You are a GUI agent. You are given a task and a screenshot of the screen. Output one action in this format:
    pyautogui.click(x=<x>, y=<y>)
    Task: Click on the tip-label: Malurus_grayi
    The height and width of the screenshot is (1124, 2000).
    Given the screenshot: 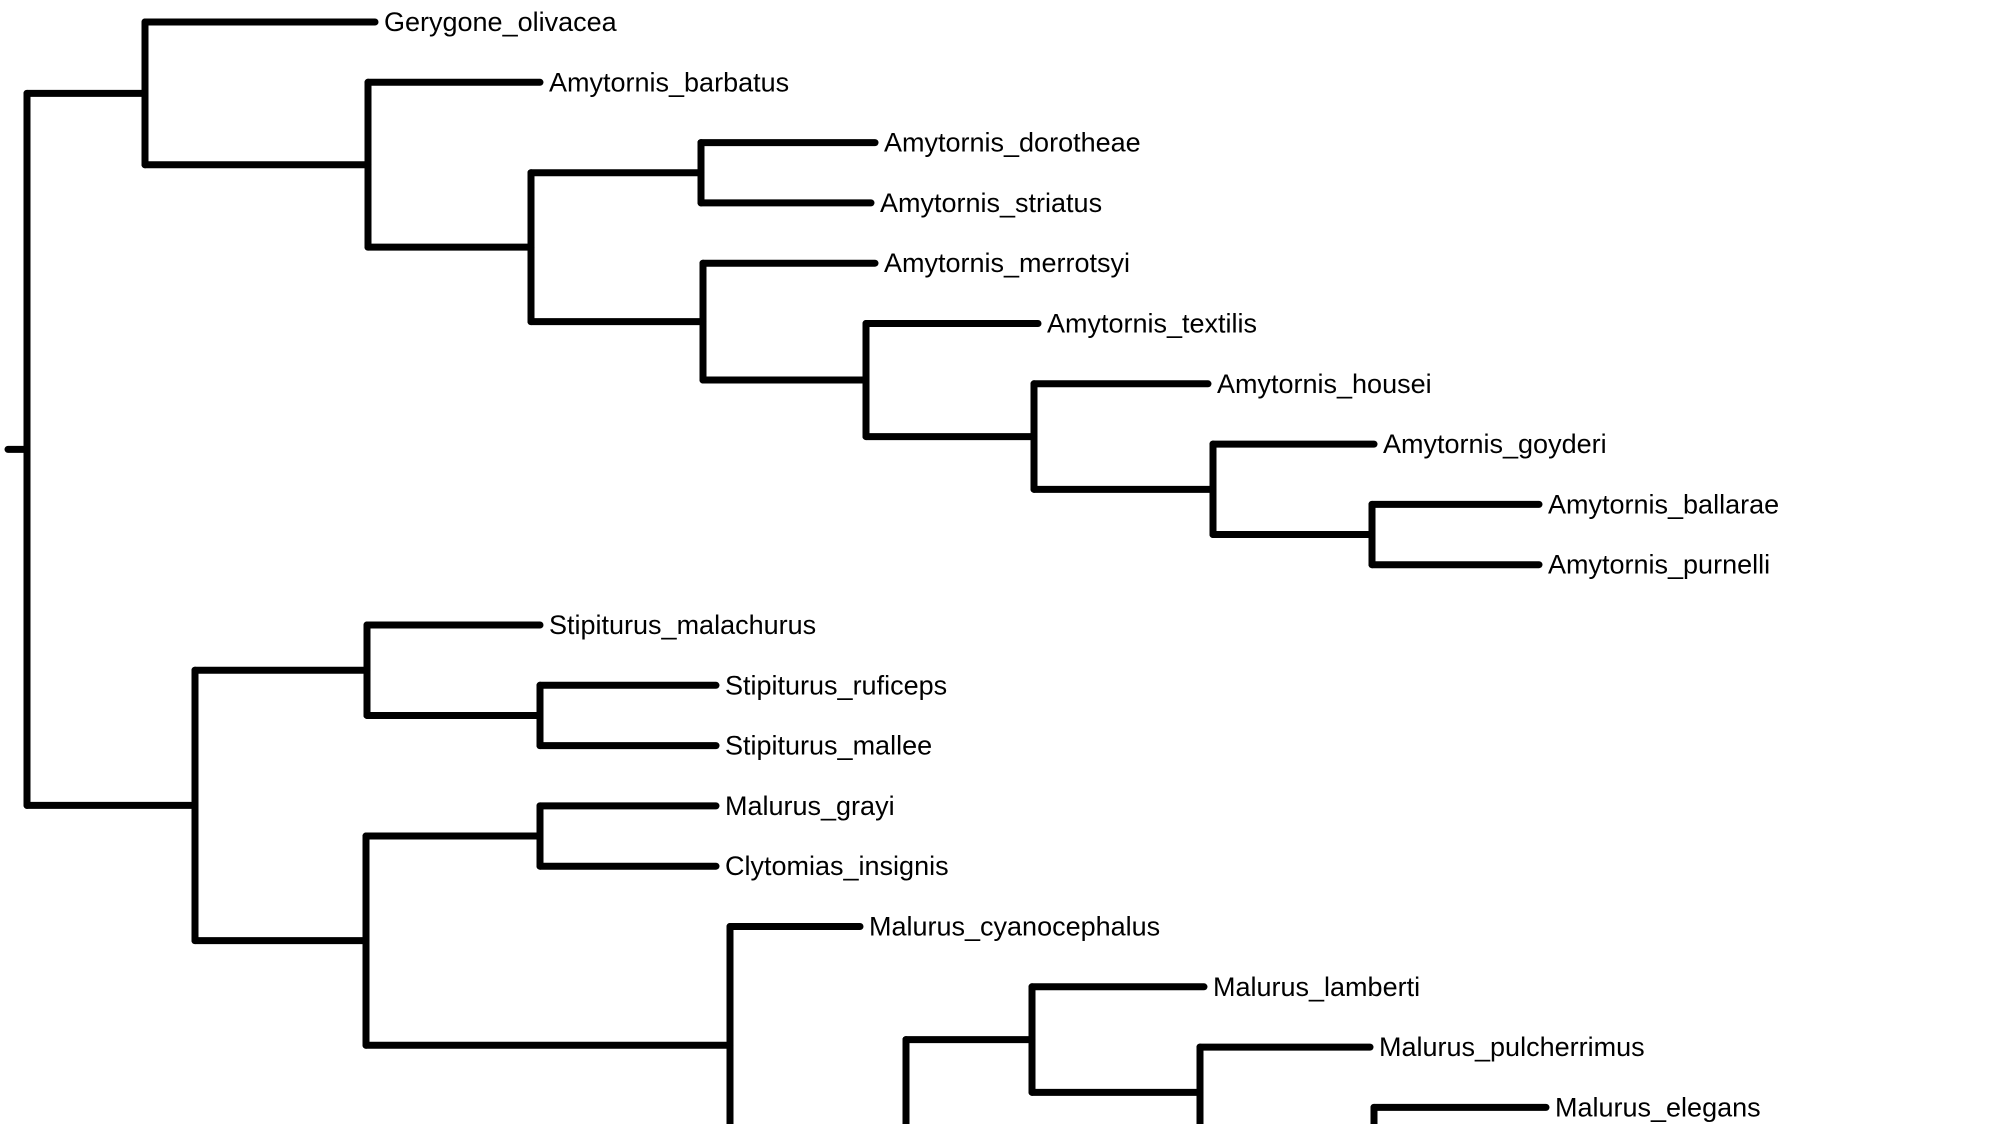 What is the action you would take?
    pyautogui.click(x=810, y=806)
    